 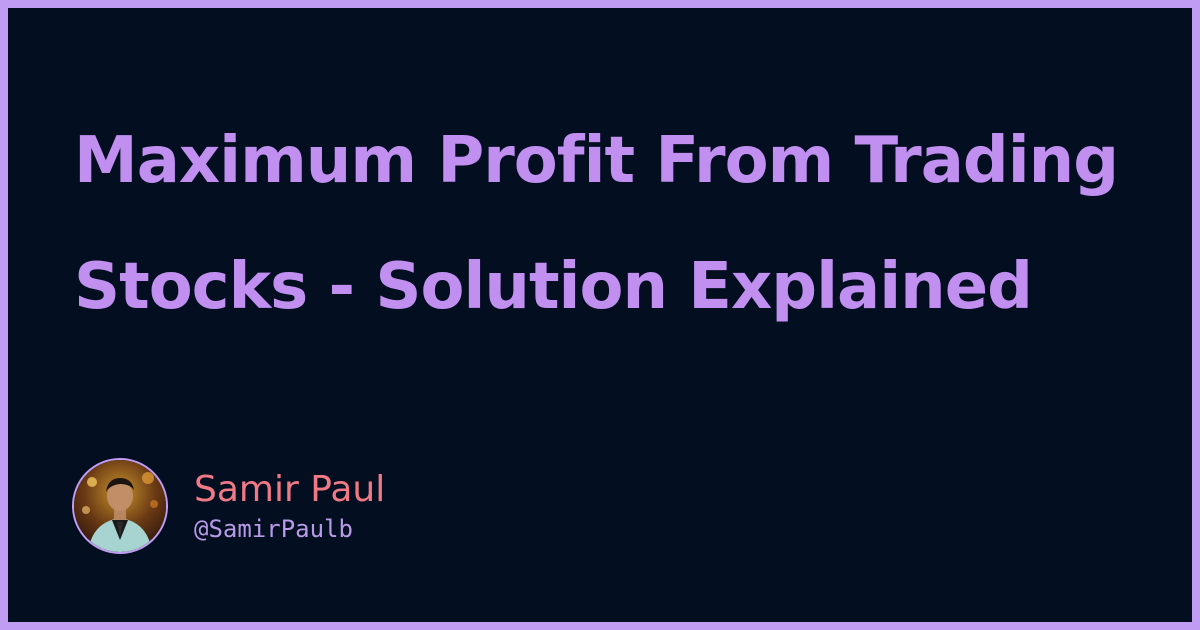 I want to click on author-handle: @SamirPaulb, so click(x=273, y=529).